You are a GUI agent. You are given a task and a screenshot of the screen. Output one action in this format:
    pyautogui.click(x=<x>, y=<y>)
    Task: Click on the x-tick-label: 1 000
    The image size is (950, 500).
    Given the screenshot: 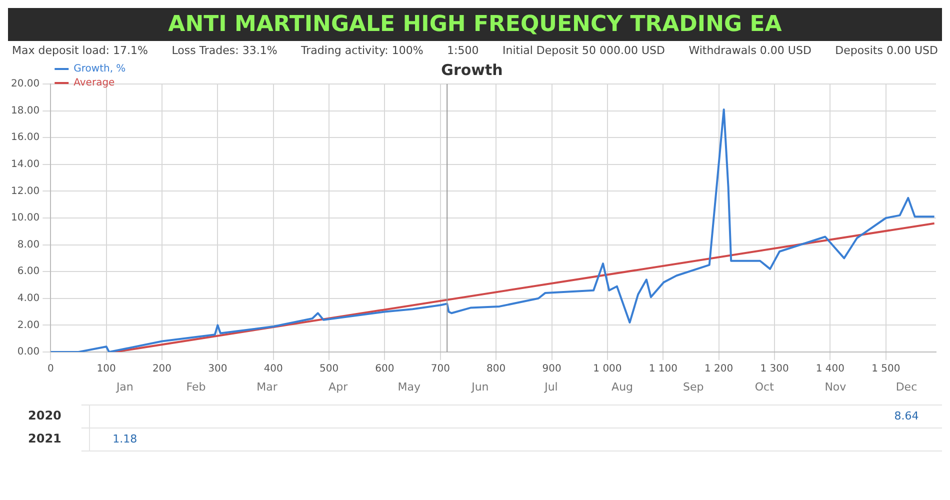 What is the action you would take?
    pyautogui.click(x=607, y=369)
    